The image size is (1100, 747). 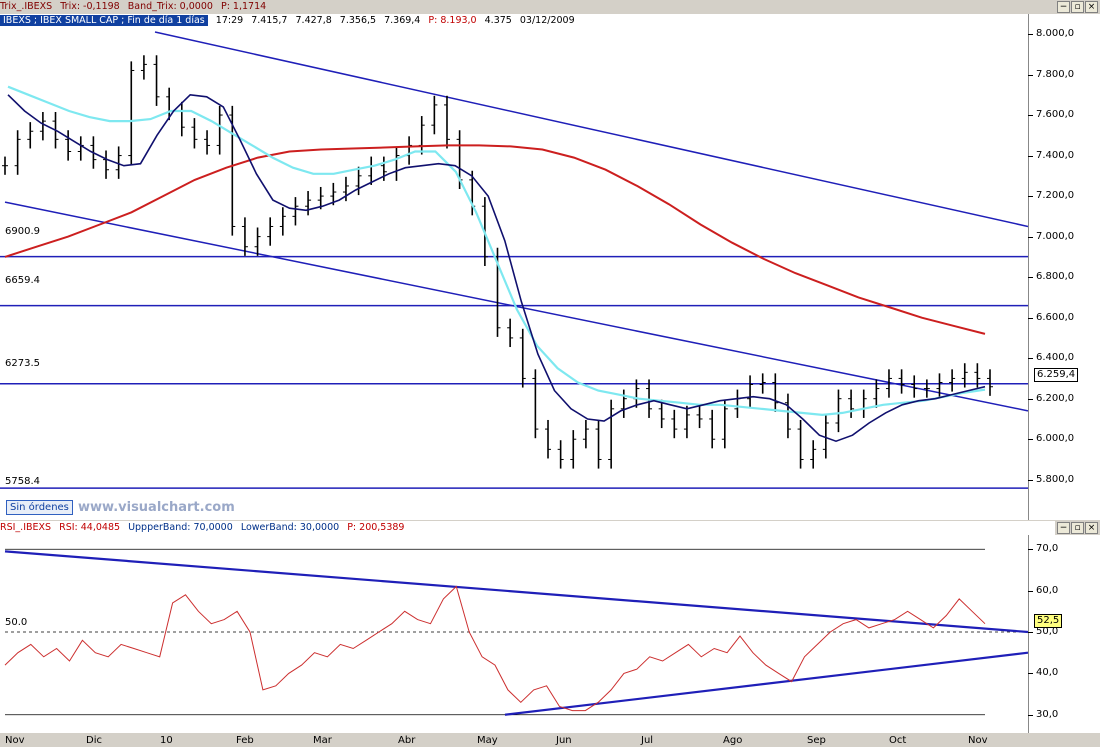 What do you see at coordinates (1051, 479) in the screenshot?
I see `price-y-tick: 5.800,0` at bounding box center [1051, 479].